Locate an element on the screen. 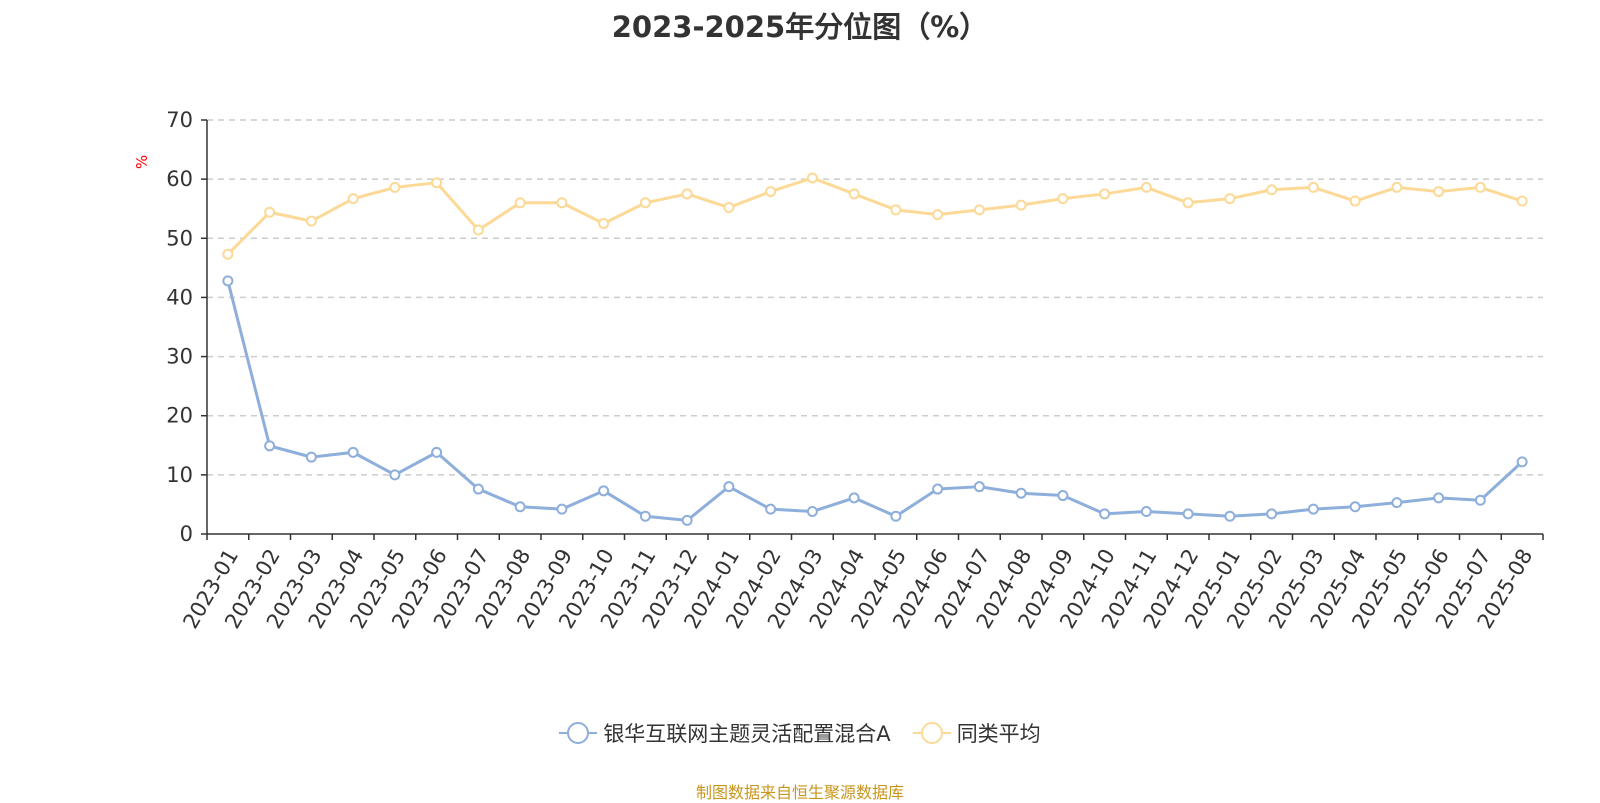  legend-item-series-1: 银华互联网主题灵活配置混合A is located at coordinates (725, 733).